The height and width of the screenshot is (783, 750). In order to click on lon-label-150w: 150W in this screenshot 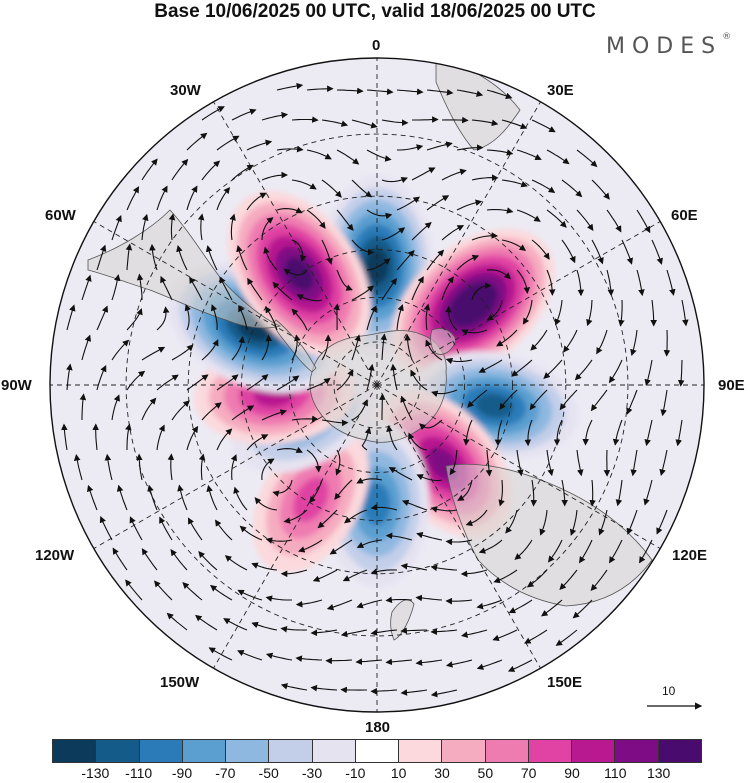, I will do `click(180, 682)`.